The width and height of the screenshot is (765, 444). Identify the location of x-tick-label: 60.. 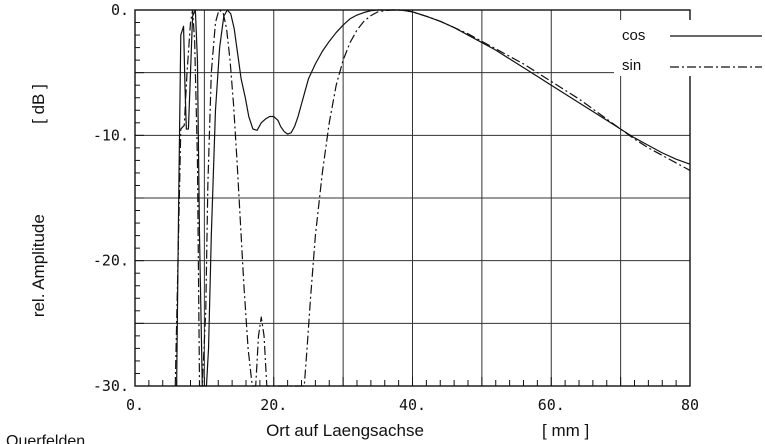
(551, 405).